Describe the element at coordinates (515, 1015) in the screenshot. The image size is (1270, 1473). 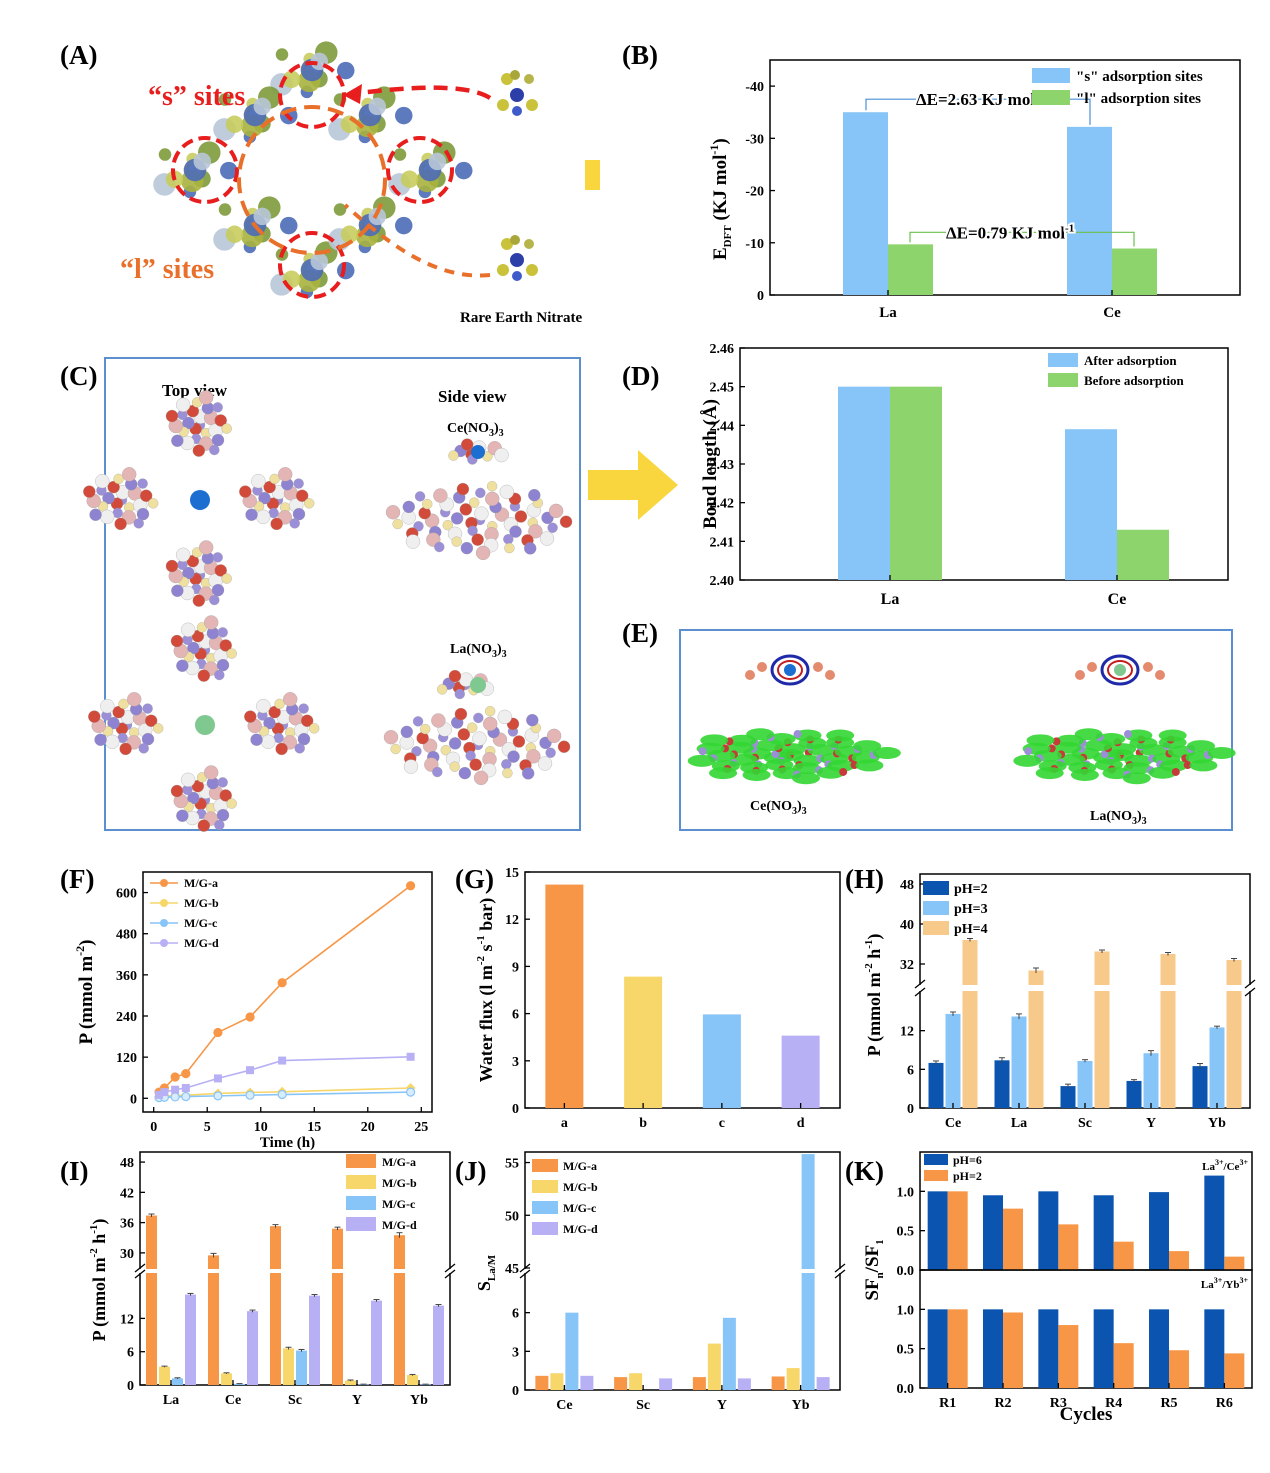
I see `g-ytick-2-label: 6` at that location.